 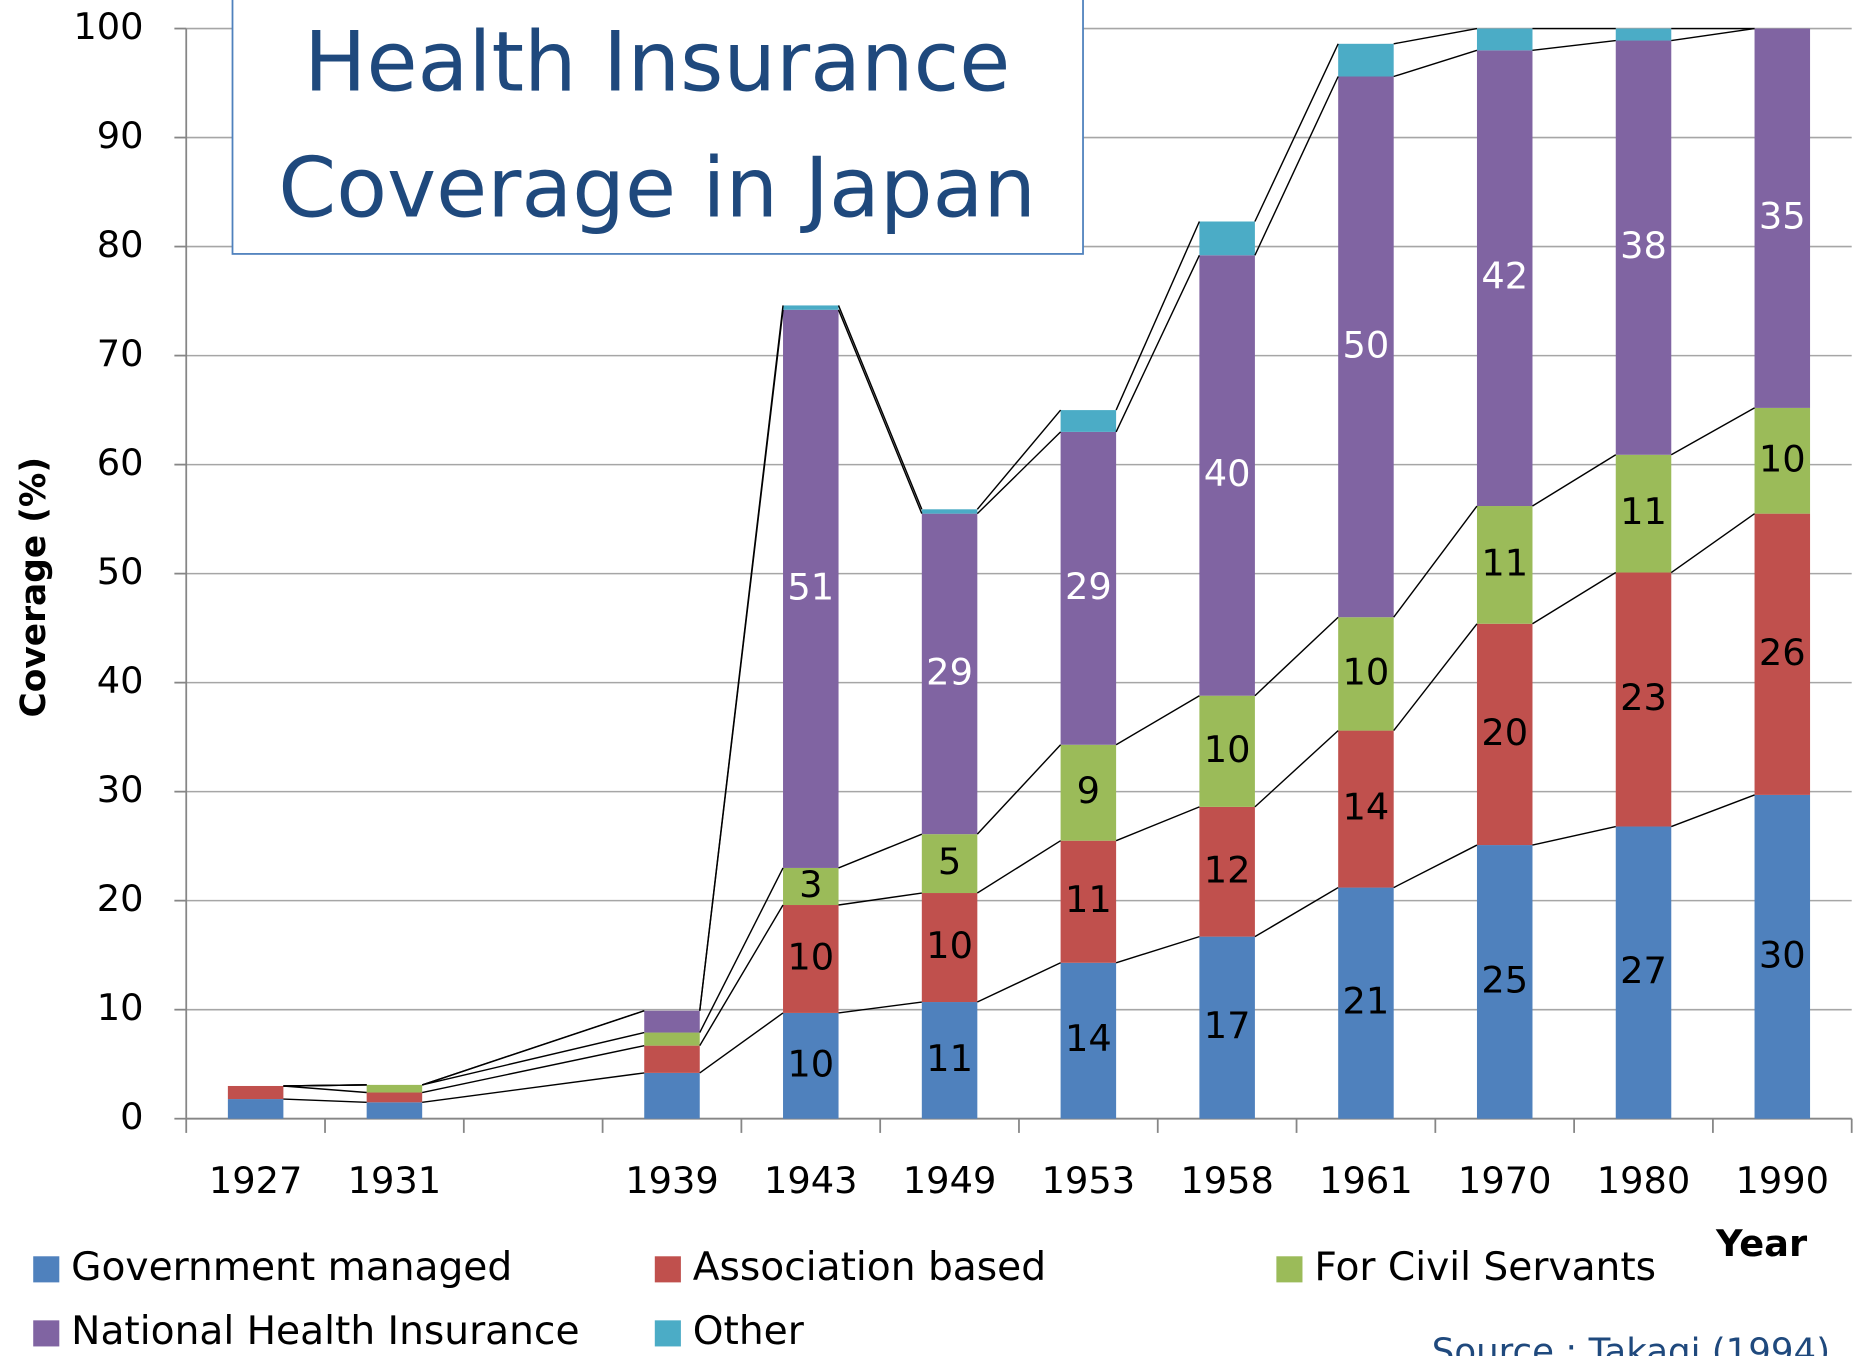 I want to click on x-tick-label: 1949, so click(x=950, y=1180).